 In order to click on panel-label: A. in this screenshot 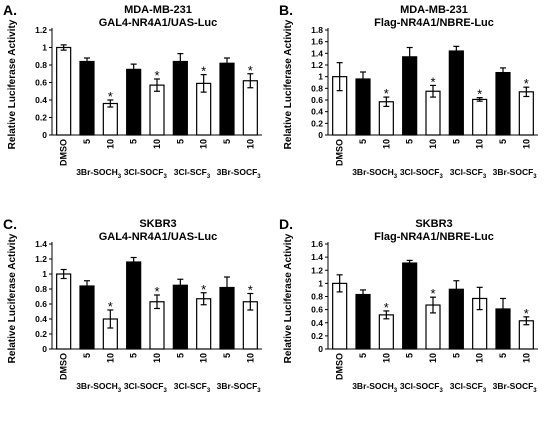, I will do `click(10, 10)`.